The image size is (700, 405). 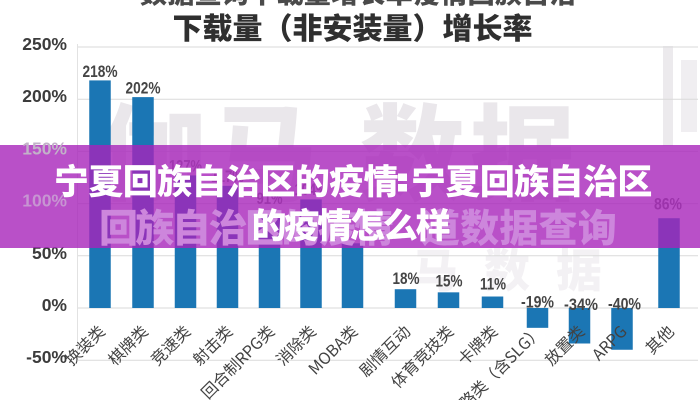 What do you see at coordinates (44, 148) in the screenshot?
I see `svg-text: 150%` at bounding box center [44, 148].